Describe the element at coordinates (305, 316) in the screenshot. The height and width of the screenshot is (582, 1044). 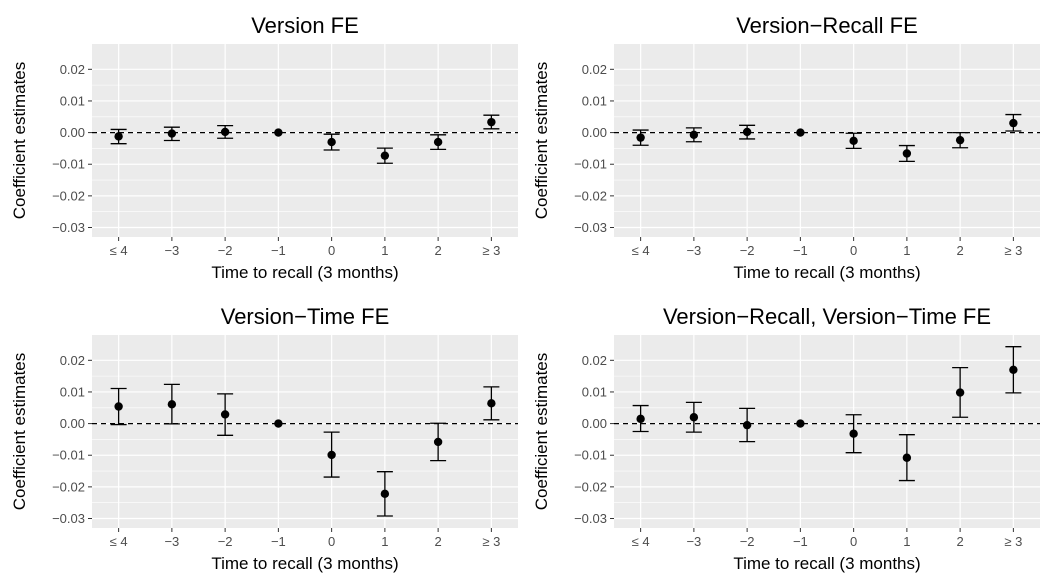
I see `panel-title: Version−Time FE` at that location.